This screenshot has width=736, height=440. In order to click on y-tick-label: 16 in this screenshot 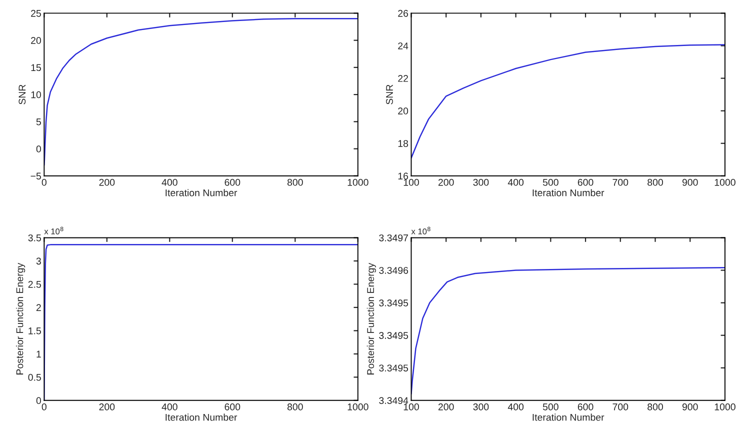, I will do `click(403, 176)`.